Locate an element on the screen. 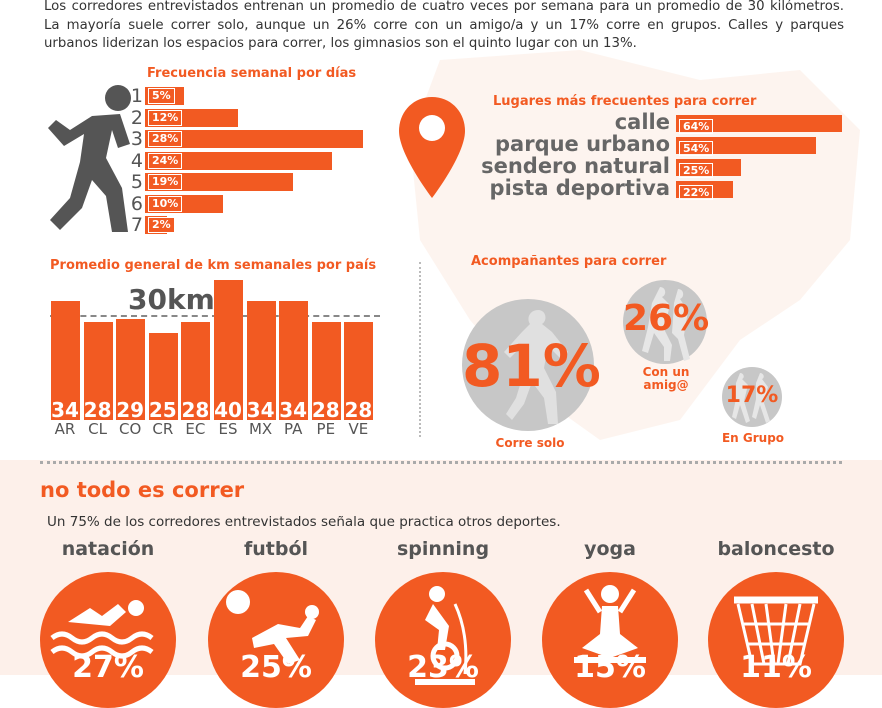  freq-day-label: 1 is located at coordinates (136, 96).